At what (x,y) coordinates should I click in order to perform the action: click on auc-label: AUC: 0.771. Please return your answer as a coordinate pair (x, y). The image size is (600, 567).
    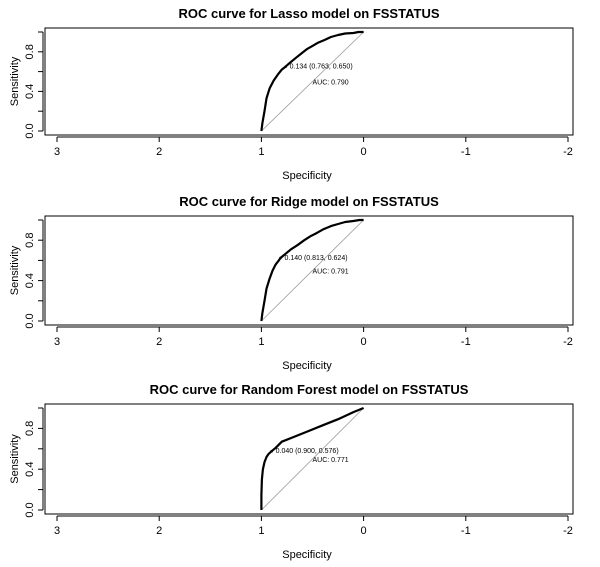
    Looking at the image, I should click on (331, 460).